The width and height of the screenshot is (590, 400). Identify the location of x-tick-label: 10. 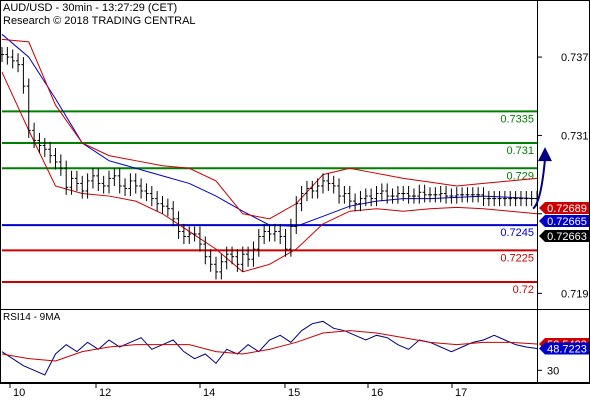
(19, 393).